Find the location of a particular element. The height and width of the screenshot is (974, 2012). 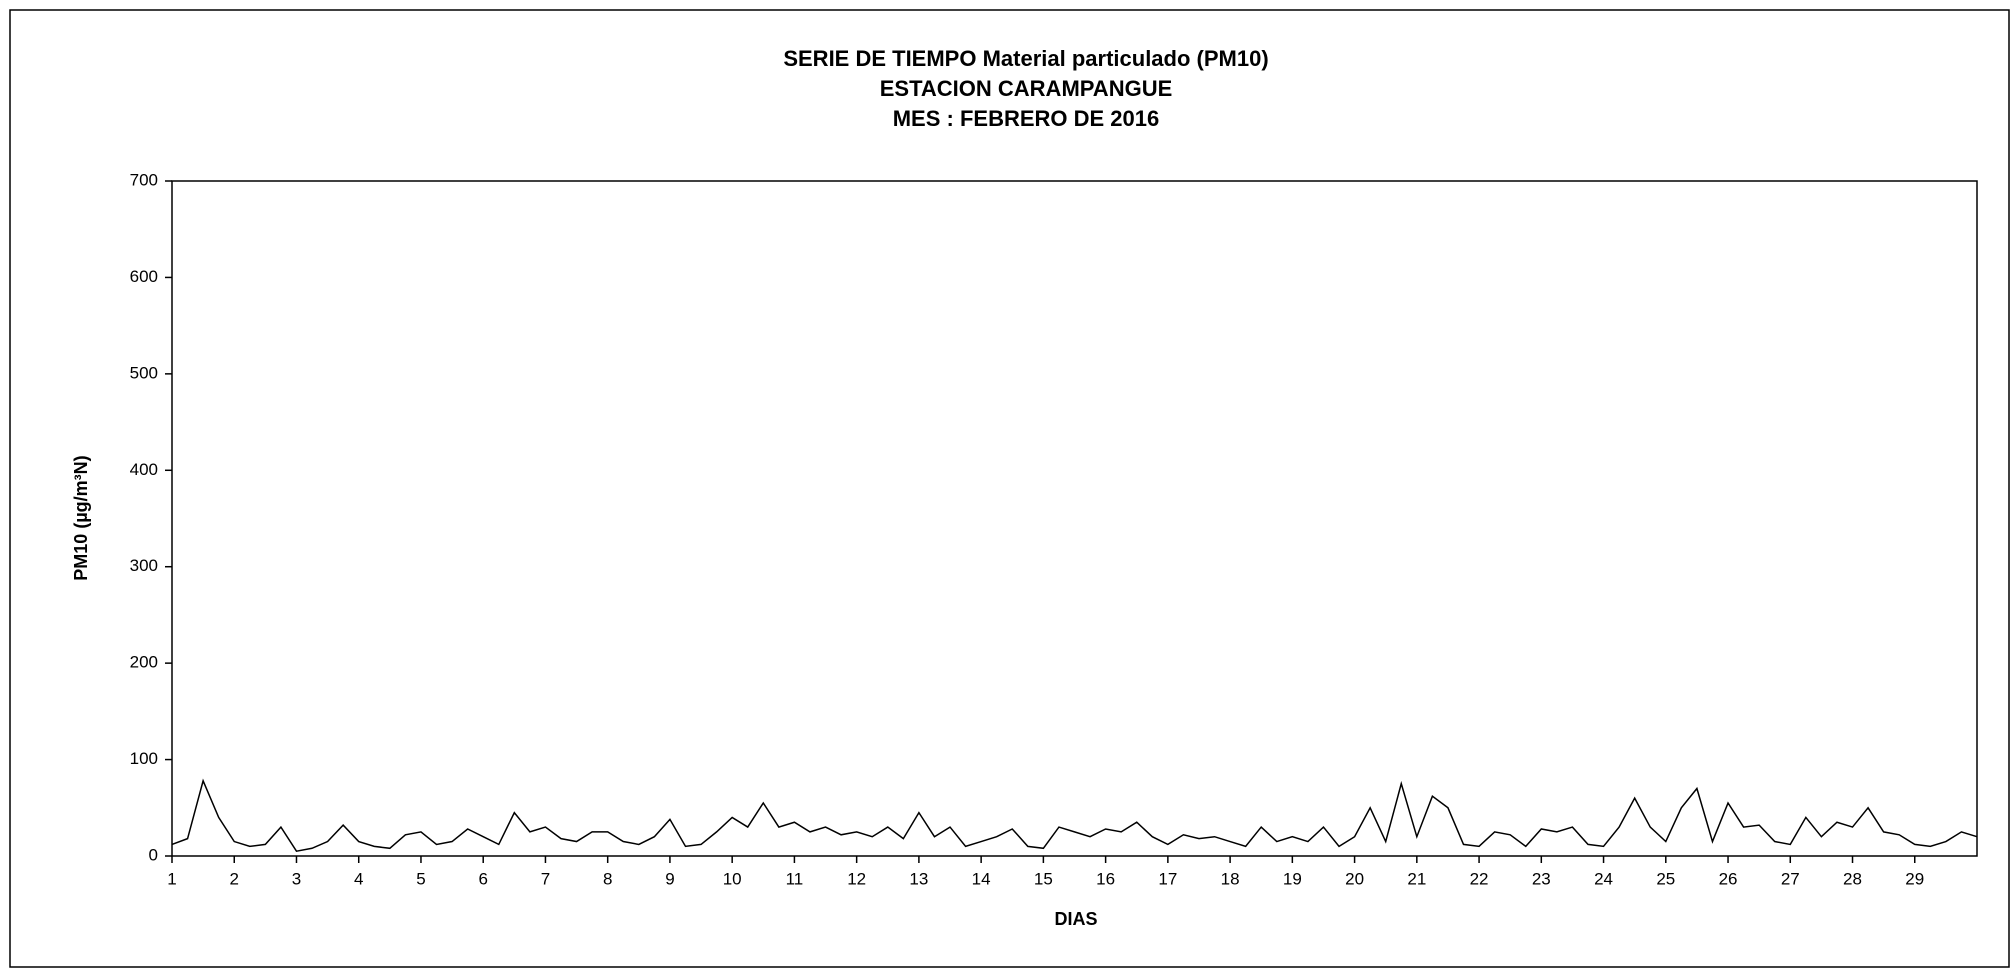

x-tick-label: 11 is located at coordinates (795, 878).